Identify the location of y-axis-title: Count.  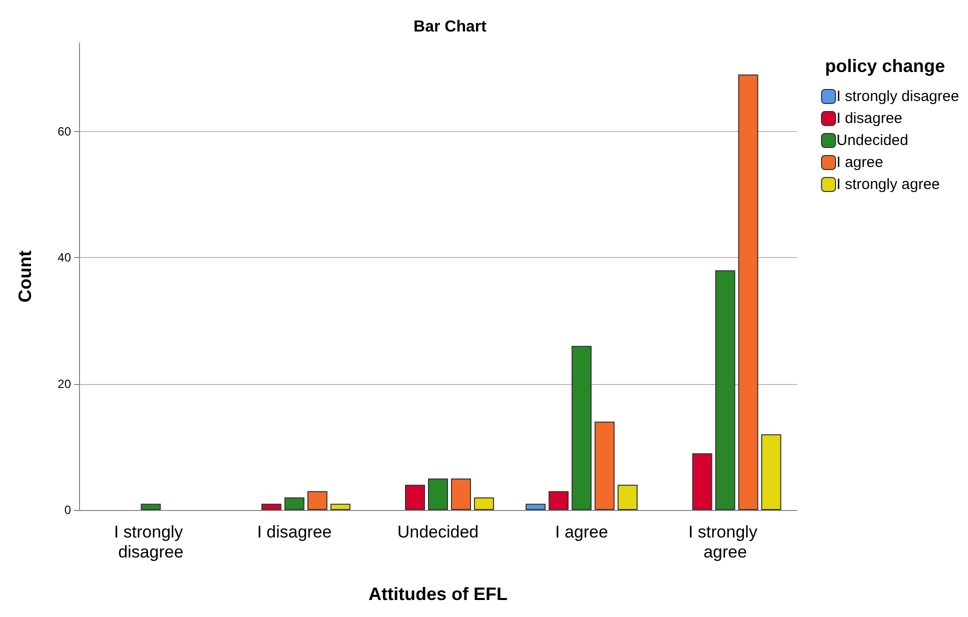
(25, 276).